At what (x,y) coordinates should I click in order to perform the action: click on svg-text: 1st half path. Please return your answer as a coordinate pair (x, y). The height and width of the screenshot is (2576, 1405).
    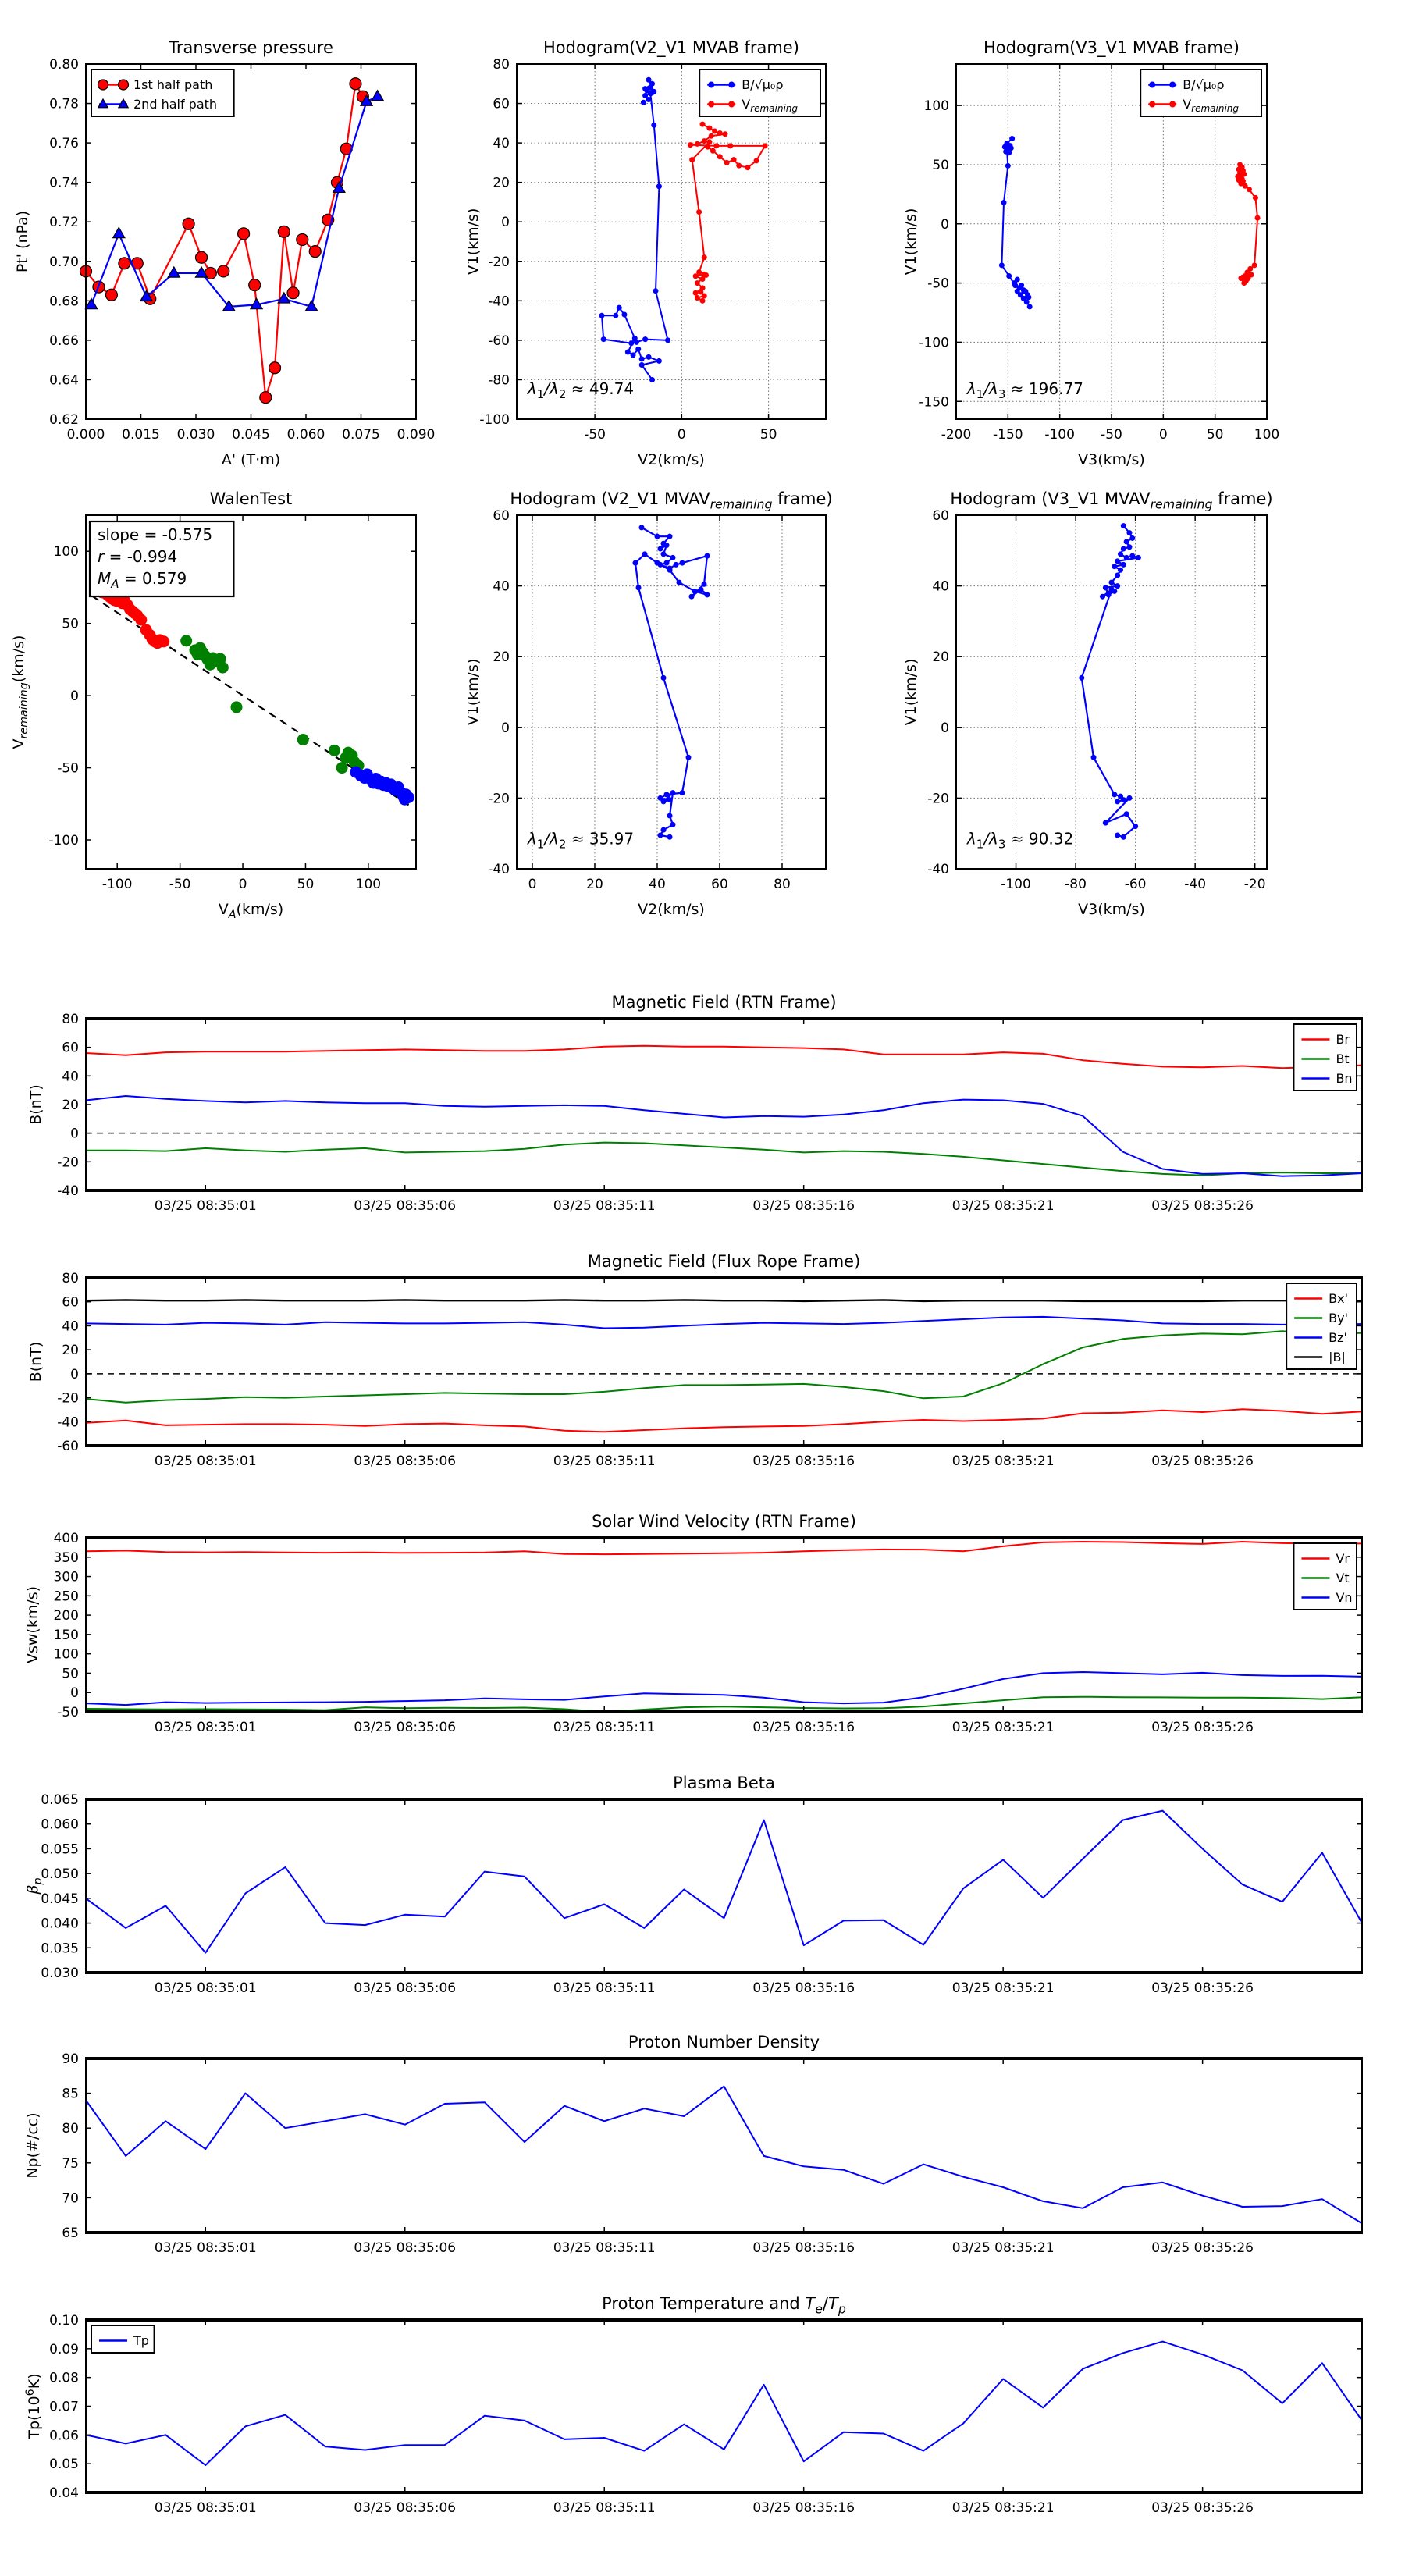
    Looking at the image, I should click on (172, 84).